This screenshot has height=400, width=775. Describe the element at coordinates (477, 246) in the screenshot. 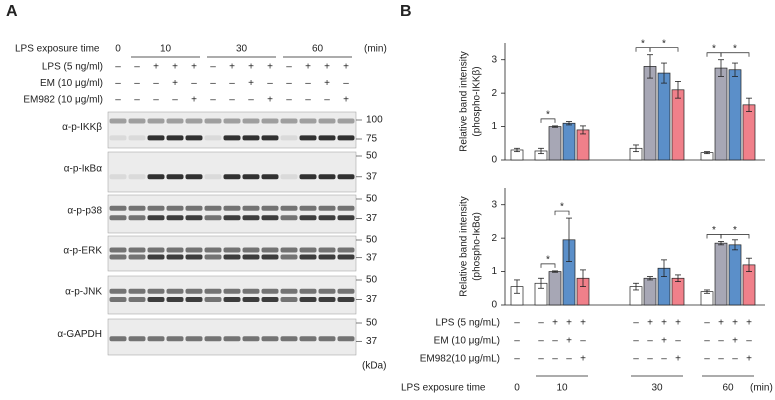

I see `y-axis-label: (phospho-IκBα)` at that location.